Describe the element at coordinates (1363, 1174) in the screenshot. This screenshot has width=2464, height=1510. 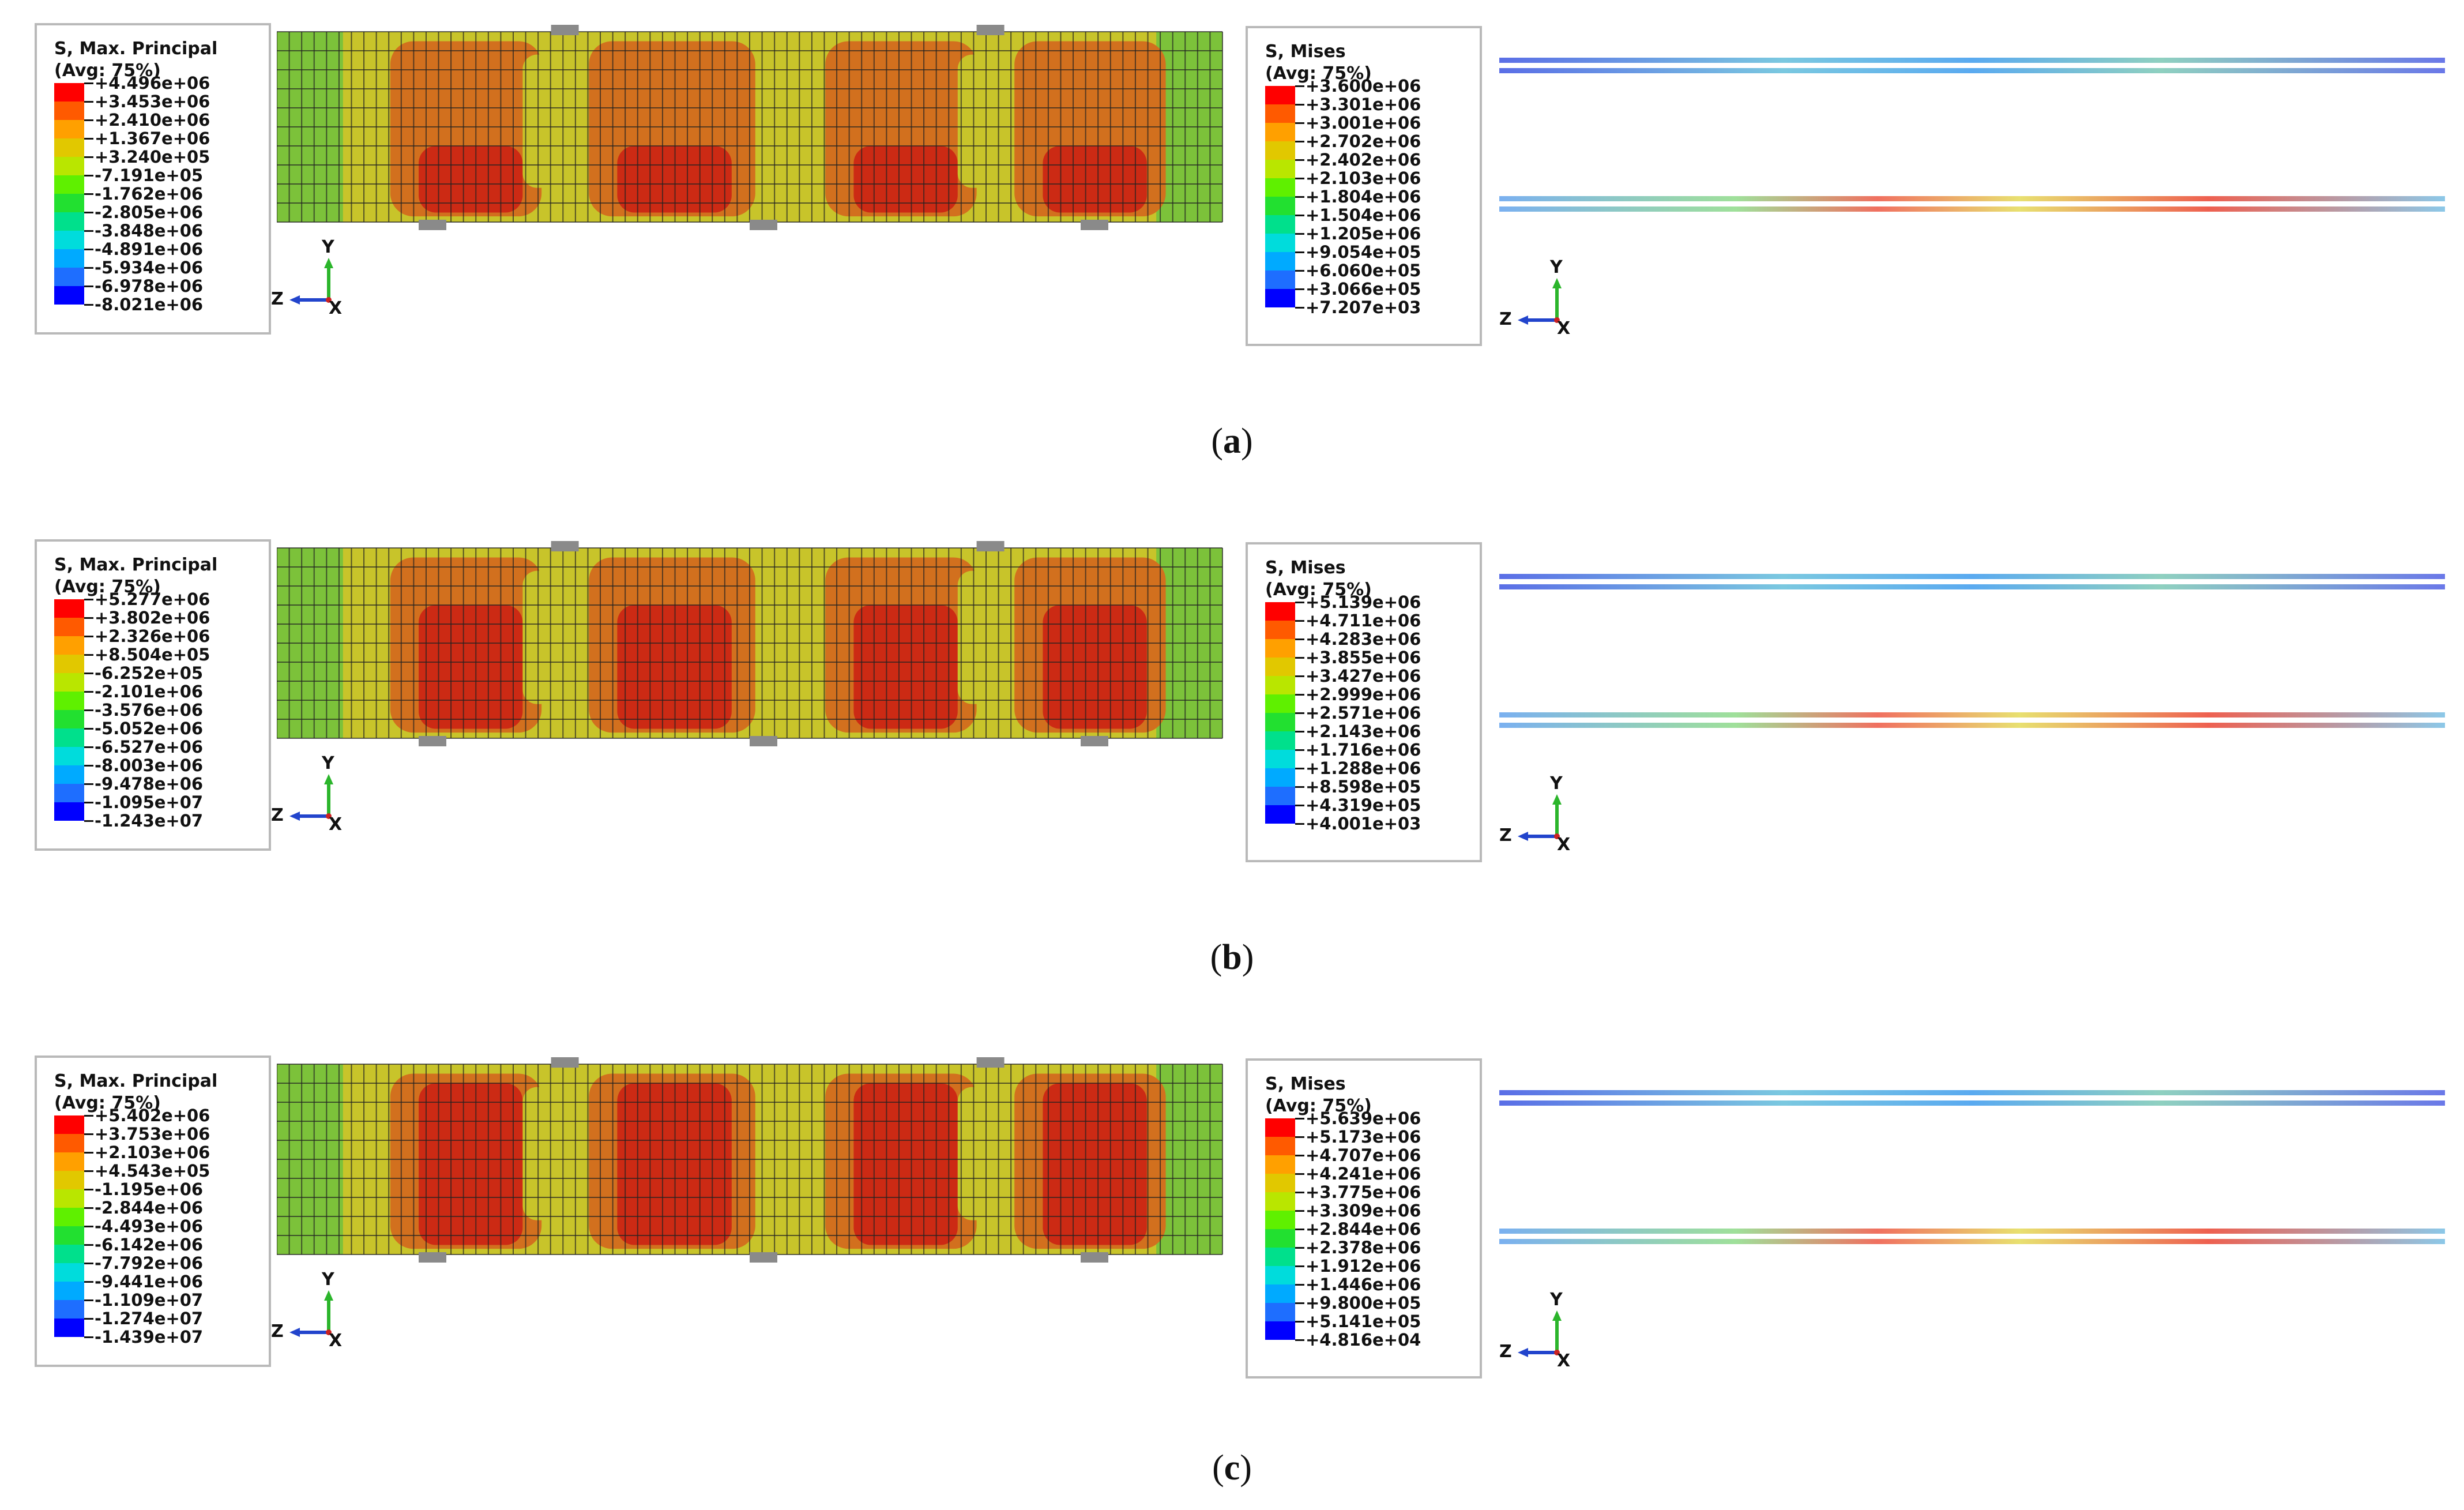
I see `legend-value: +4.241e+06` at that location.